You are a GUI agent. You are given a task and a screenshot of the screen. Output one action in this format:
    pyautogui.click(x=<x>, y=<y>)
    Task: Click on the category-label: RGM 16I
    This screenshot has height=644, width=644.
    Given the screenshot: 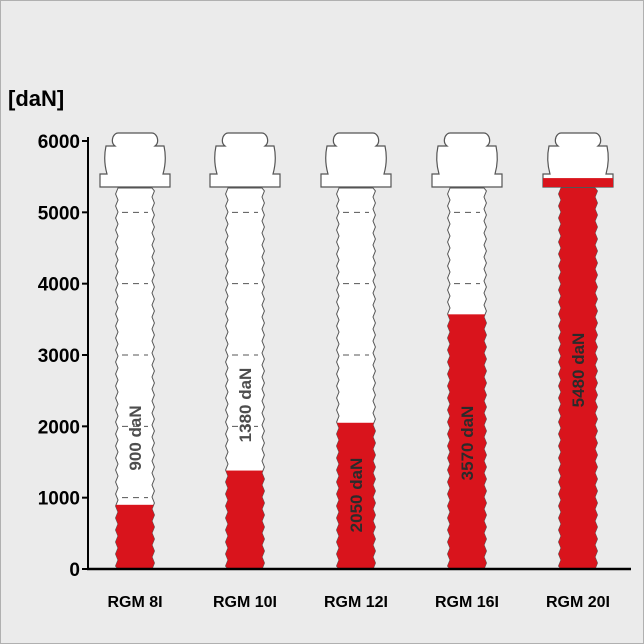 What is the action you would take?
    pyautogui.click(x=467, y=602)
    